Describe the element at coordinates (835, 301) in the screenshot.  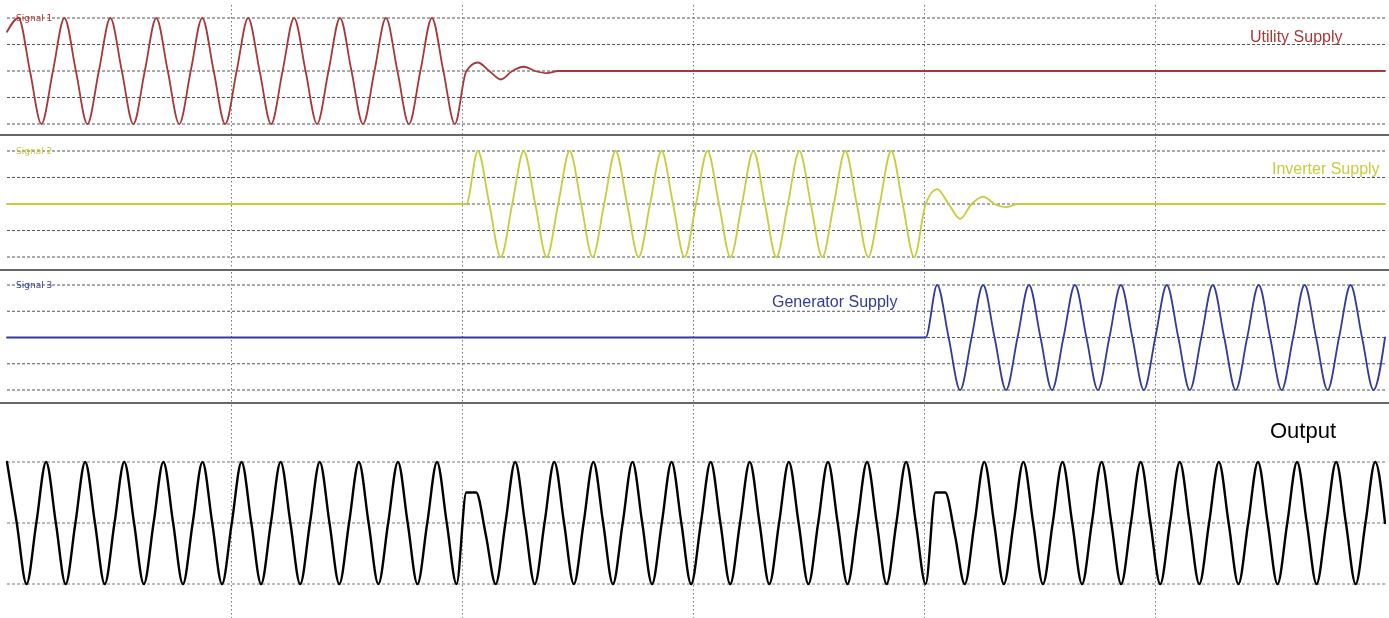
I see `series-label: Generator Supply` at that location.